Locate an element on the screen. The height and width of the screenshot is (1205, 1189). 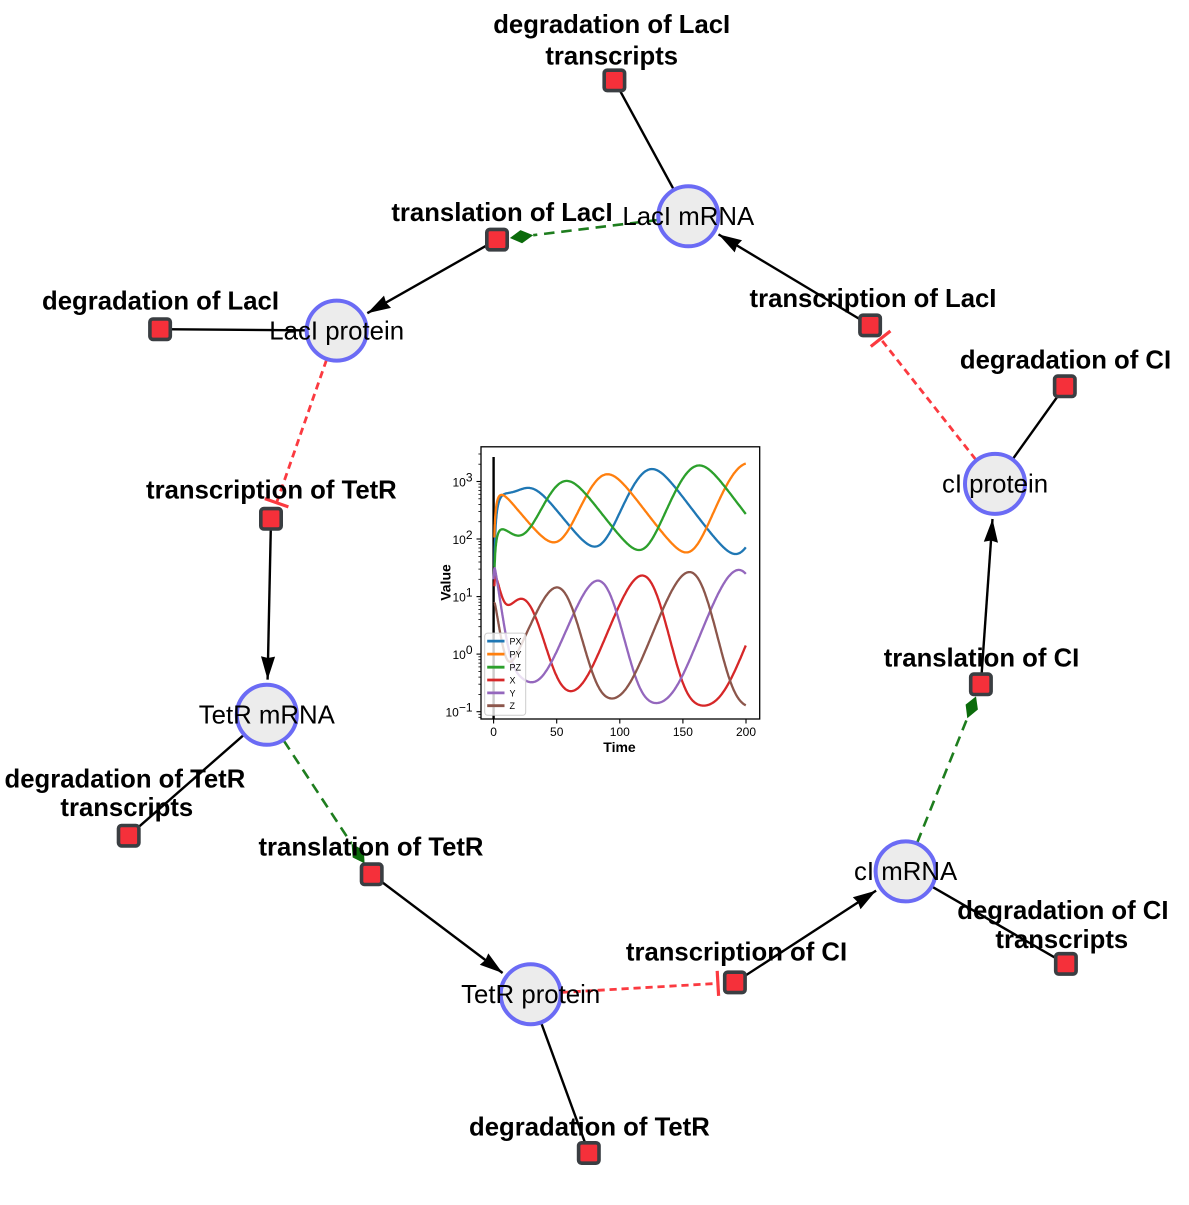
svg-text: Value is located at coordinates (446, 582).